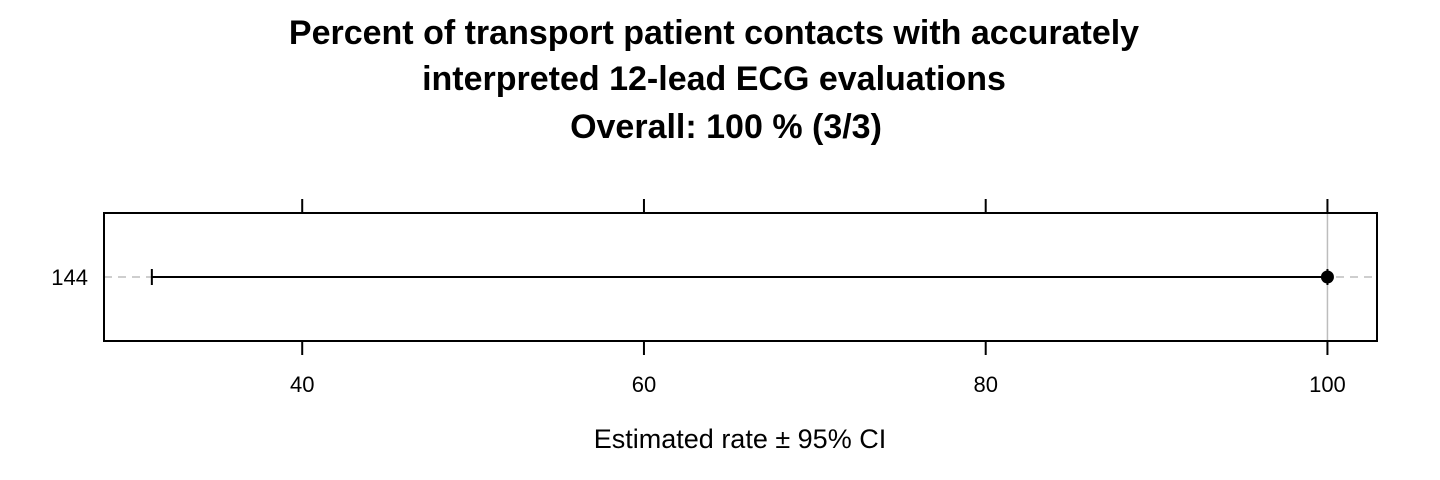 This screenshot has height=480, width=1440. What do you see at coordinates (69, 277) in the screenshot?
I see `y-category-label: 144` at bounding box center [69, 277].